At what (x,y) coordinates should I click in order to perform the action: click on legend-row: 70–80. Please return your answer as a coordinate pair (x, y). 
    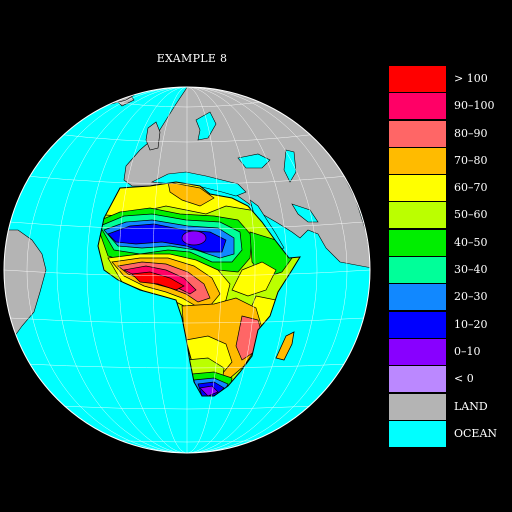
    Looking at the image, I should click on (449, 161).